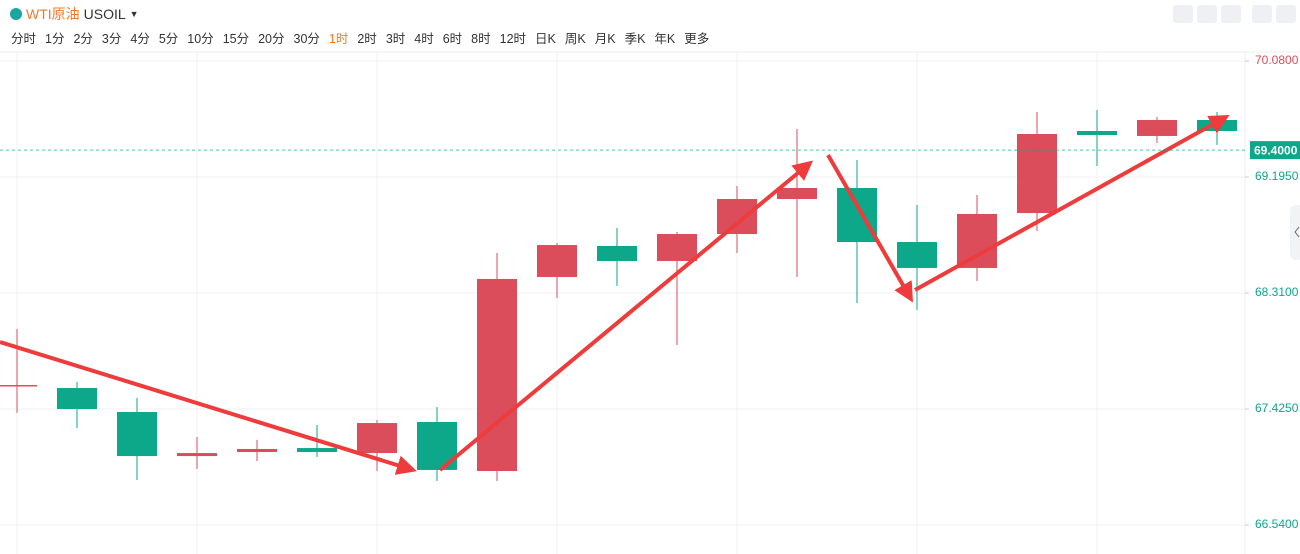  Describe the element at coordinates (24, 39) in the screenshot. I see `period-button: 分时` at that location.